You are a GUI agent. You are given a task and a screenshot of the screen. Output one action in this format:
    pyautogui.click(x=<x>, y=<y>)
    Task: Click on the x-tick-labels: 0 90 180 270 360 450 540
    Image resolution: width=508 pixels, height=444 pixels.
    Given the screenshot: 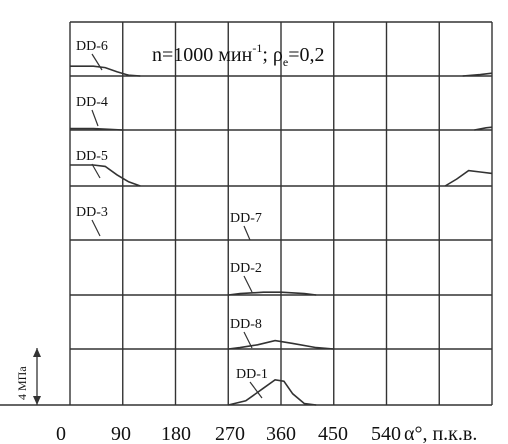 What is the action you would take?
    pyautogui.click(x=228, y=433)
    